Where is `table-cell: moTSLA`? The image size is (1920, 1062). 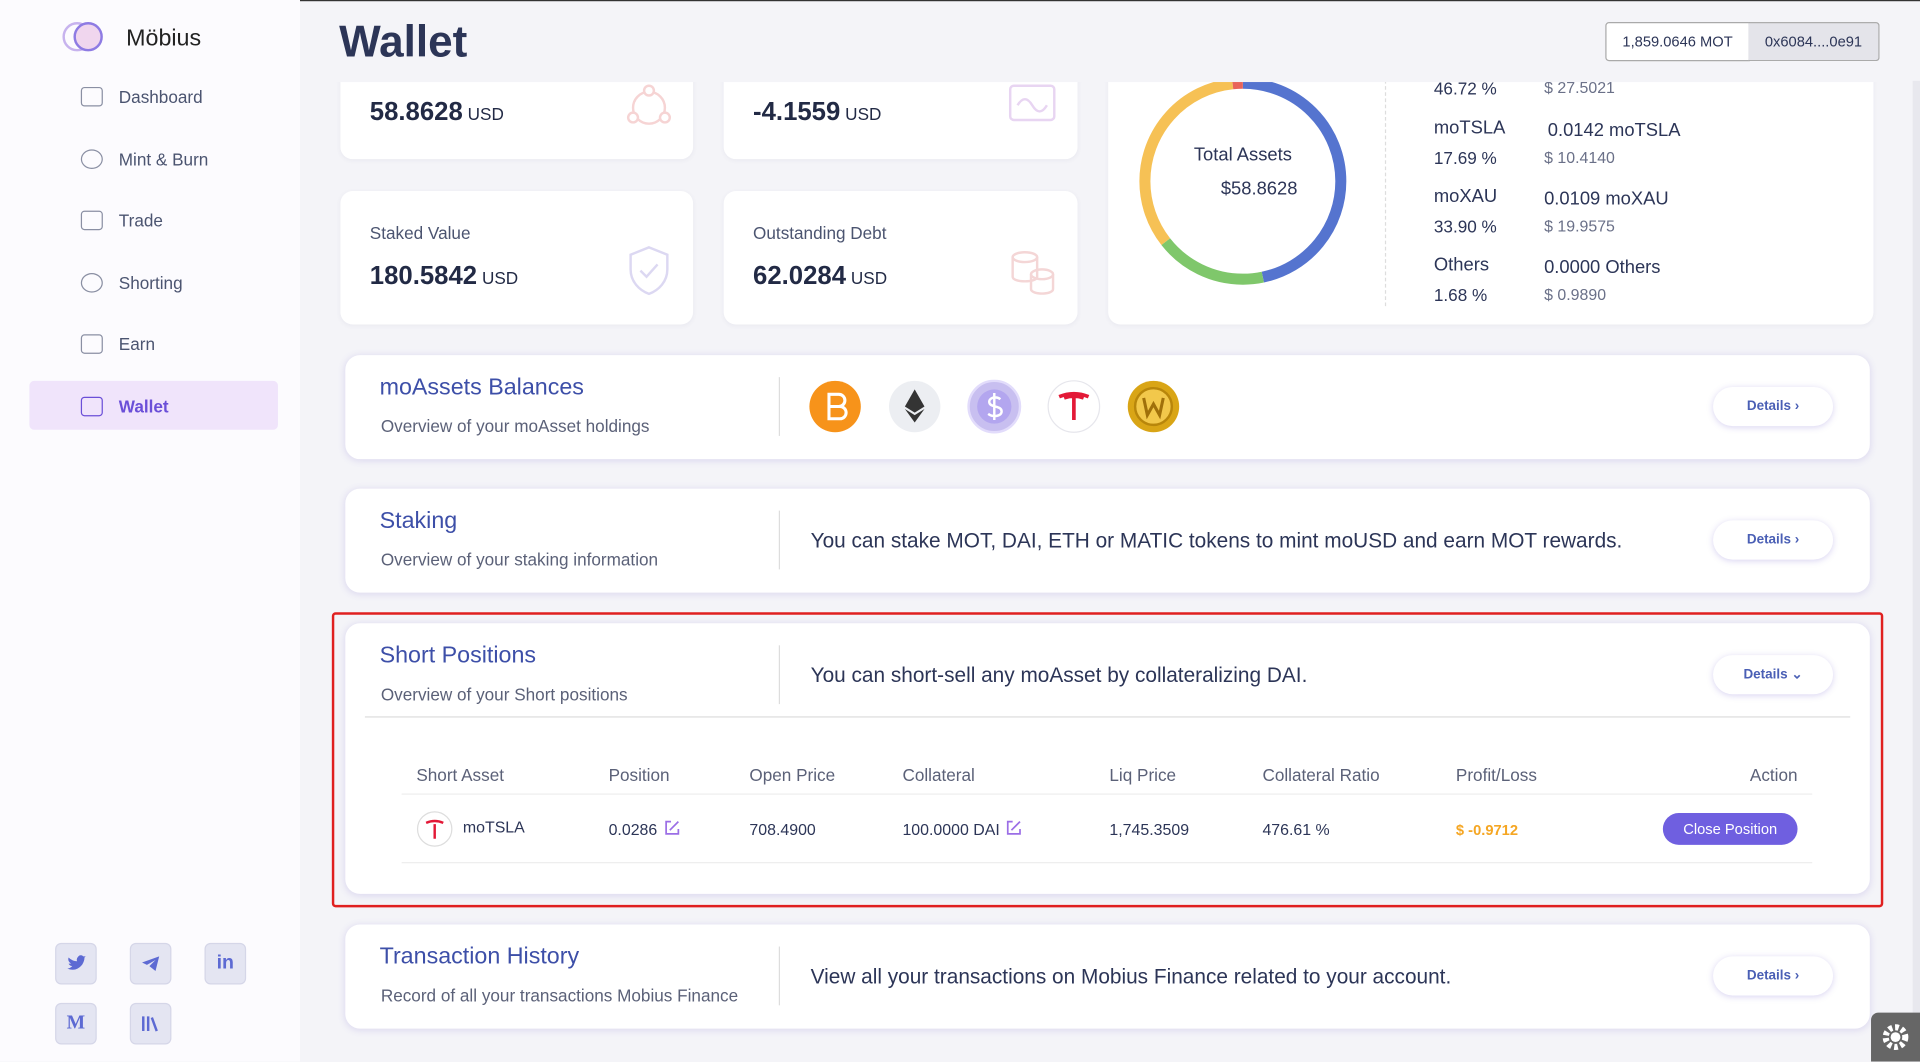 table-cell: moTSLA is located at coordinates (493, 827).